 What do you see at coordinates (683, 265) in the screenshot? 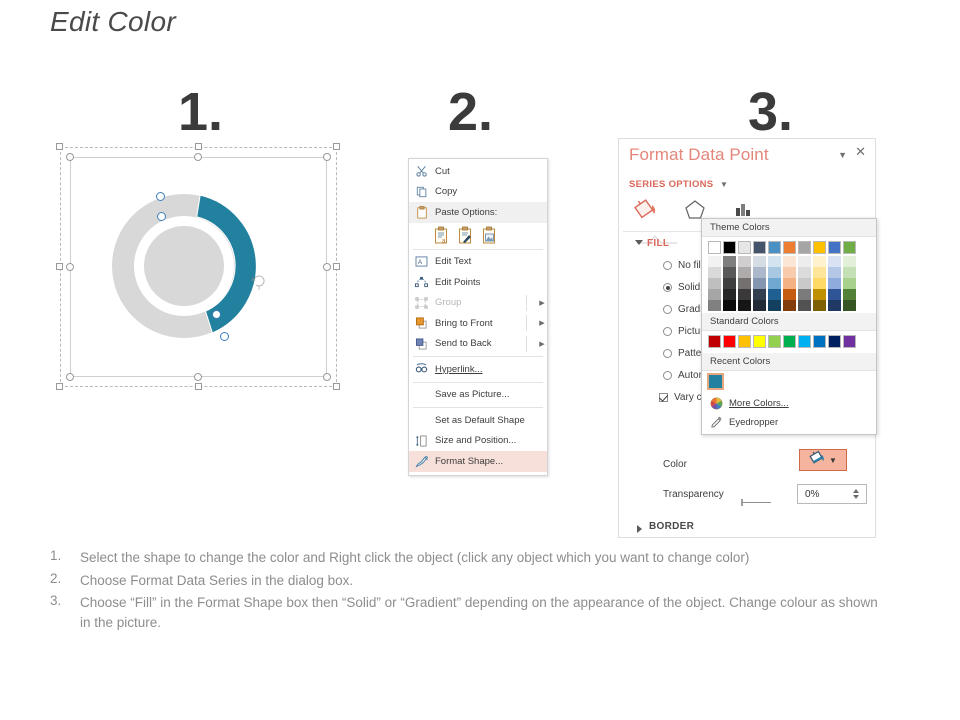
I see `radio-no-fill: No fill` at bounding box center [683, 265].